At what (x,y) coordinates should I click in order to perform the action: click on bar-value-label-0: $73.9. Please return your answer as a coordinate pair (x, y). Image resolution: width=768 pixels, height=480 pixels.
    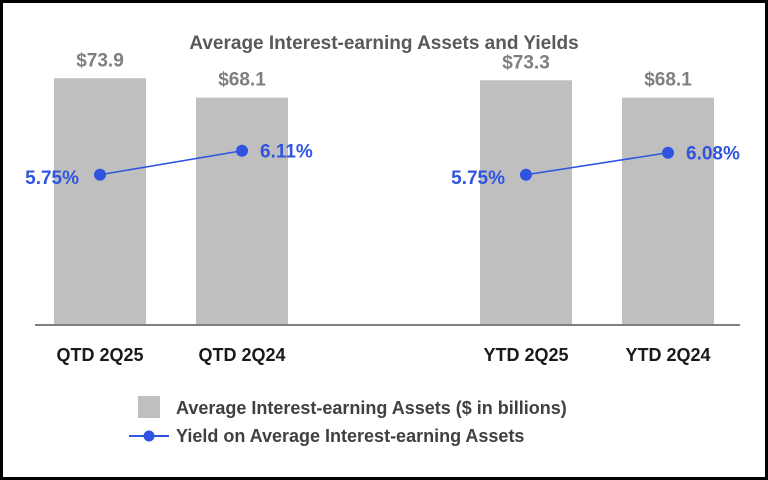
    Looking at the image, I should click on (100, 60).